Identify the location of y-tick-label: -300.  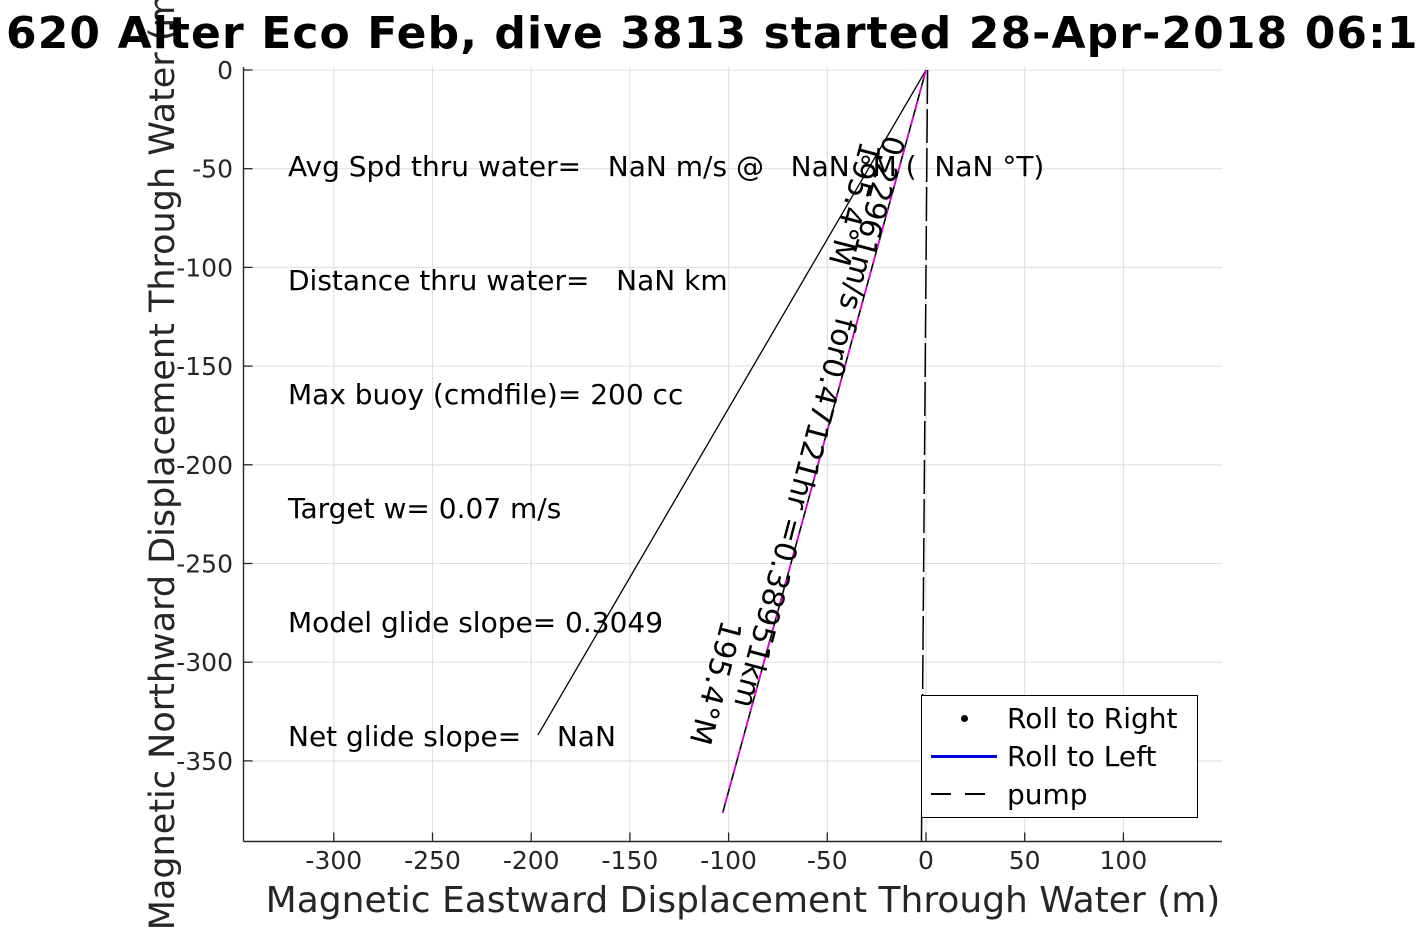
(204, 662).